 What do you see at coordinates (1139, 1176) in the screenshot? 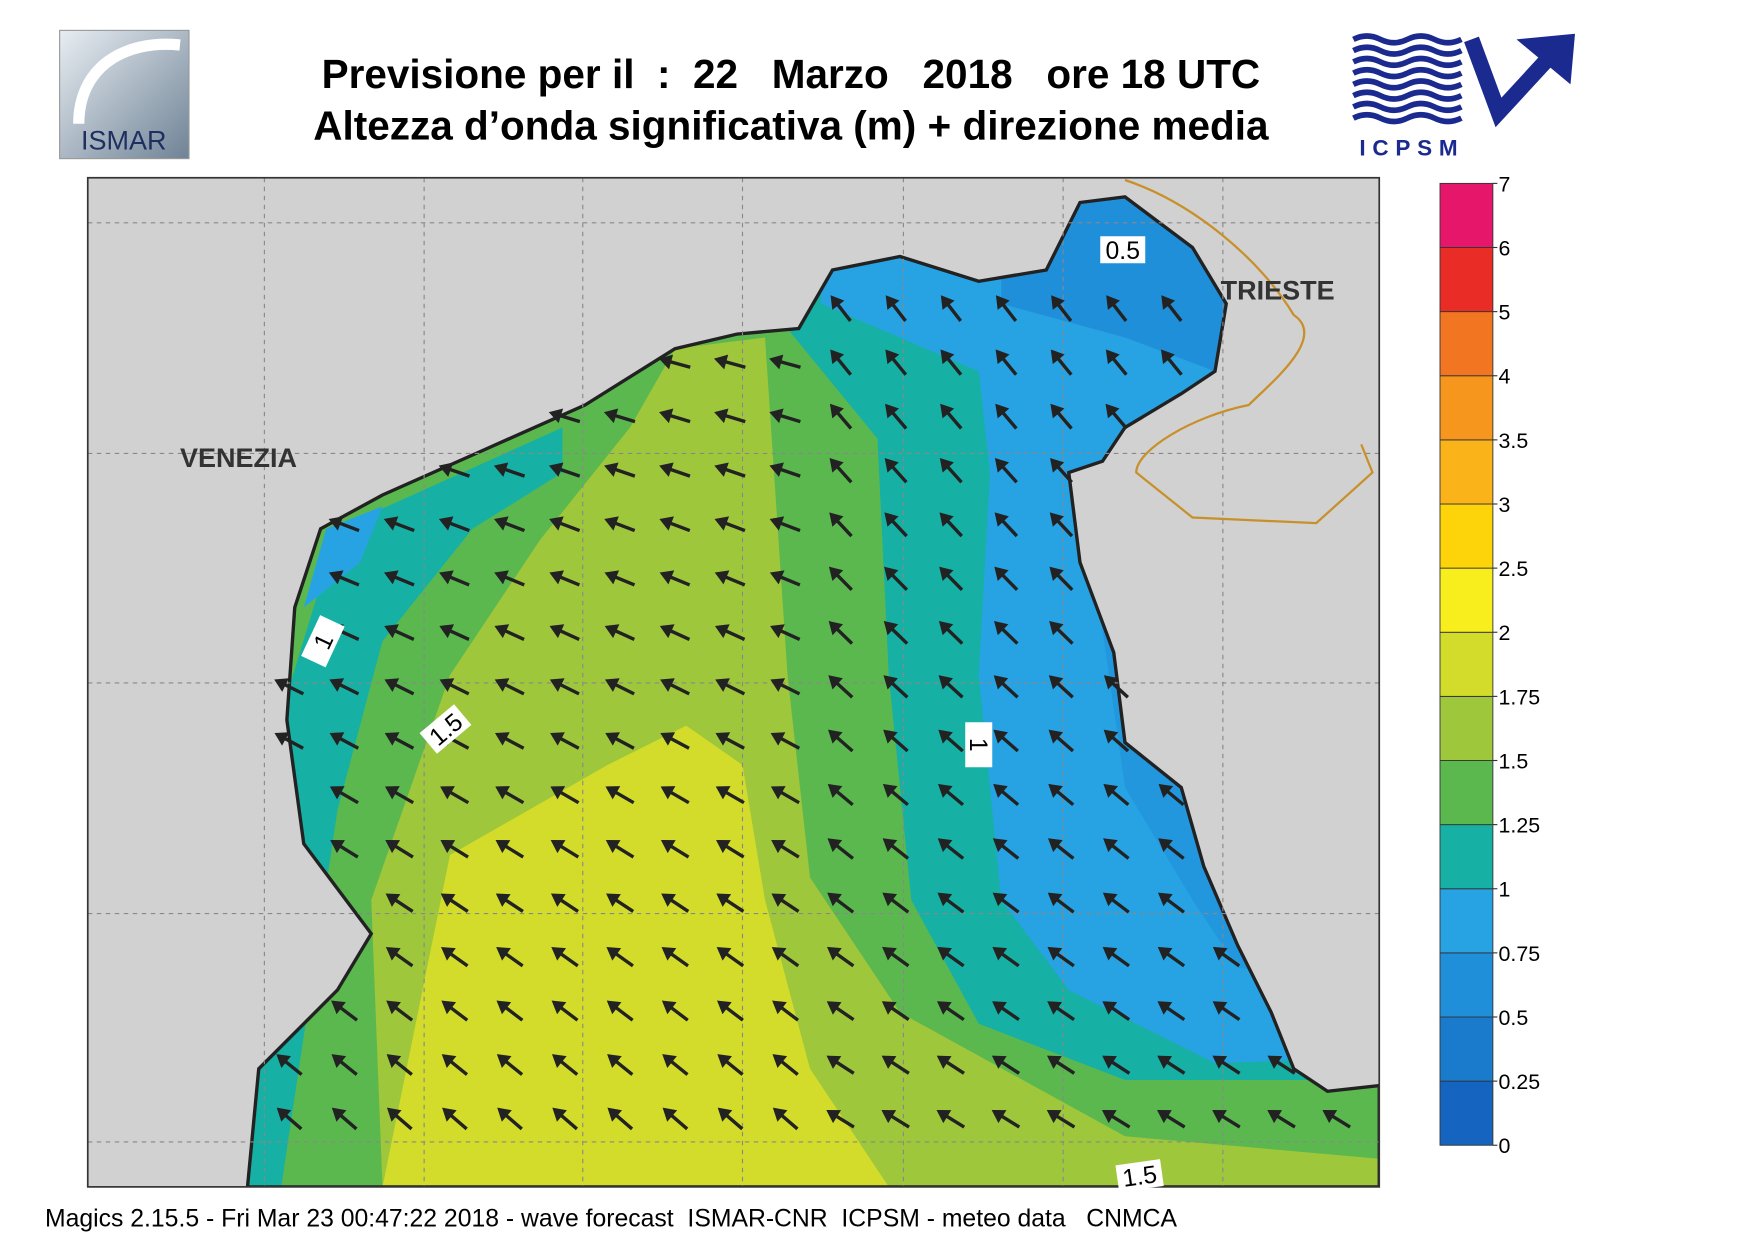
I see `contour-label-box: 1.5` at bounding box center [1139, 1176].